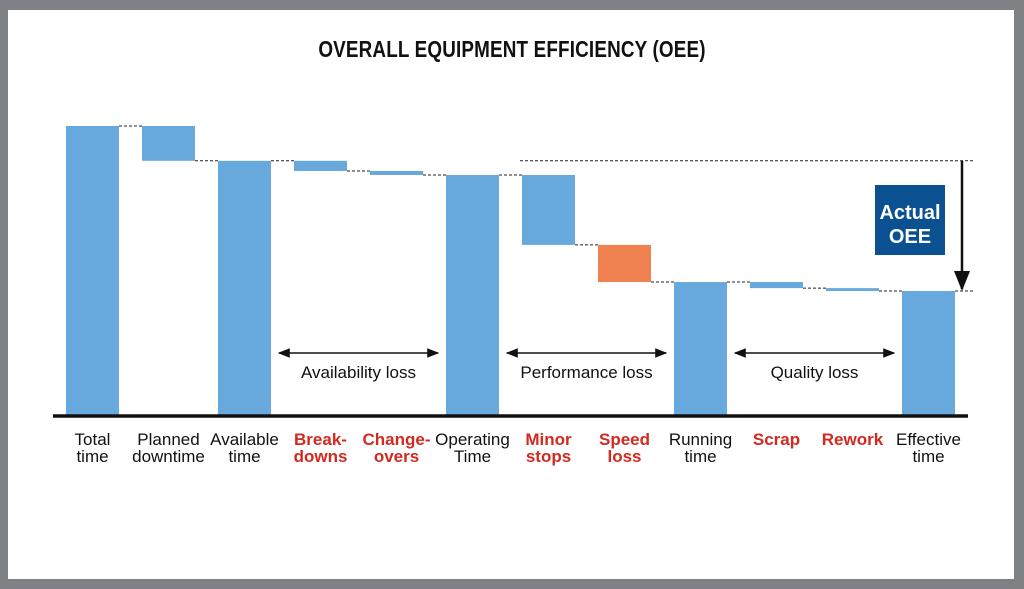 The image size is (1024, 589). What do you see at coordinates (512, 49) in the screenshot?
I see `chart-title: OVERALL EQUIPMENT EFFICIENCY (OEE)` at bounding box center [512, 49].